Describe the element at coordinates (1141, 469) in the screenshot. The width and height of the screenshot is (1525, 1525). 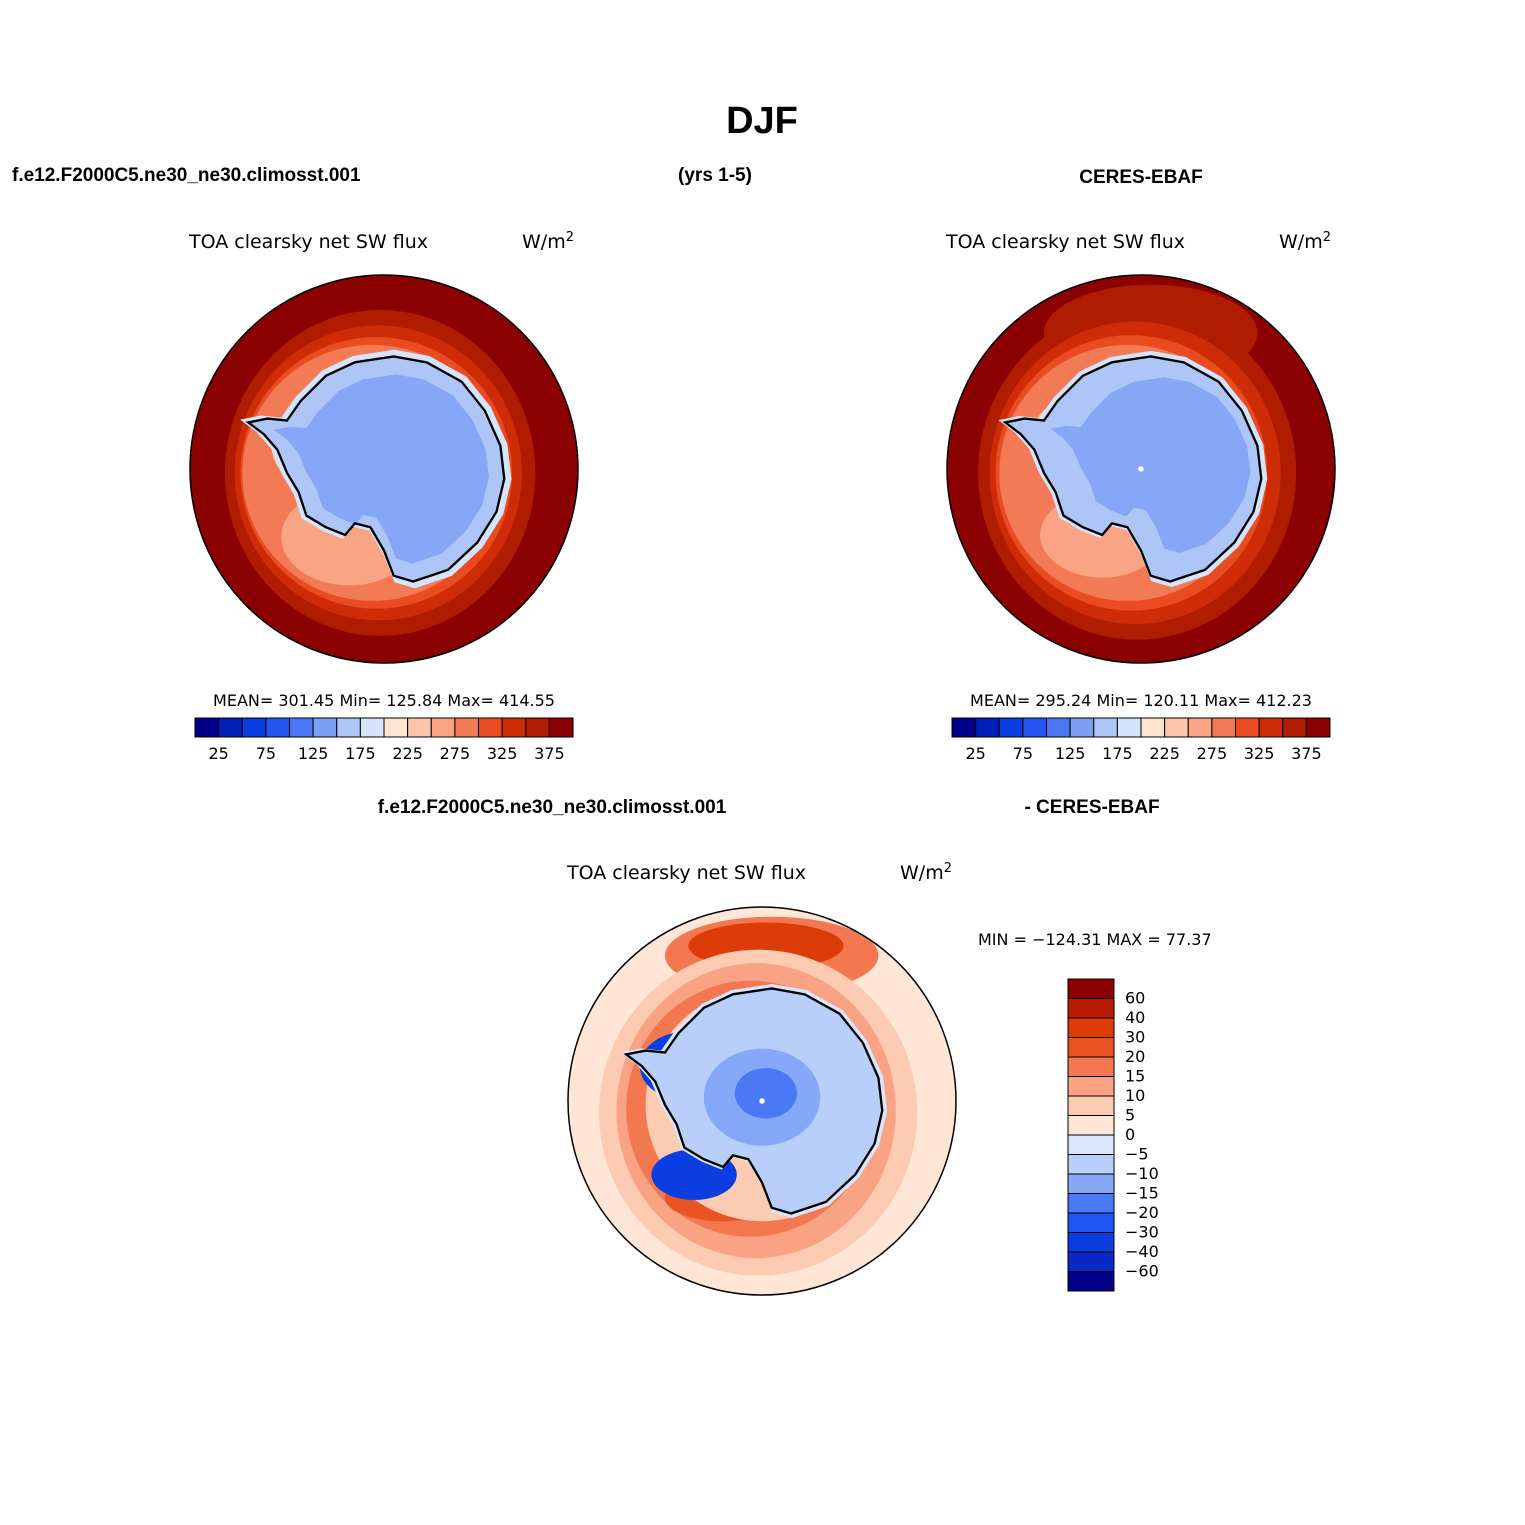
I see `panel-obs-map` at that location.